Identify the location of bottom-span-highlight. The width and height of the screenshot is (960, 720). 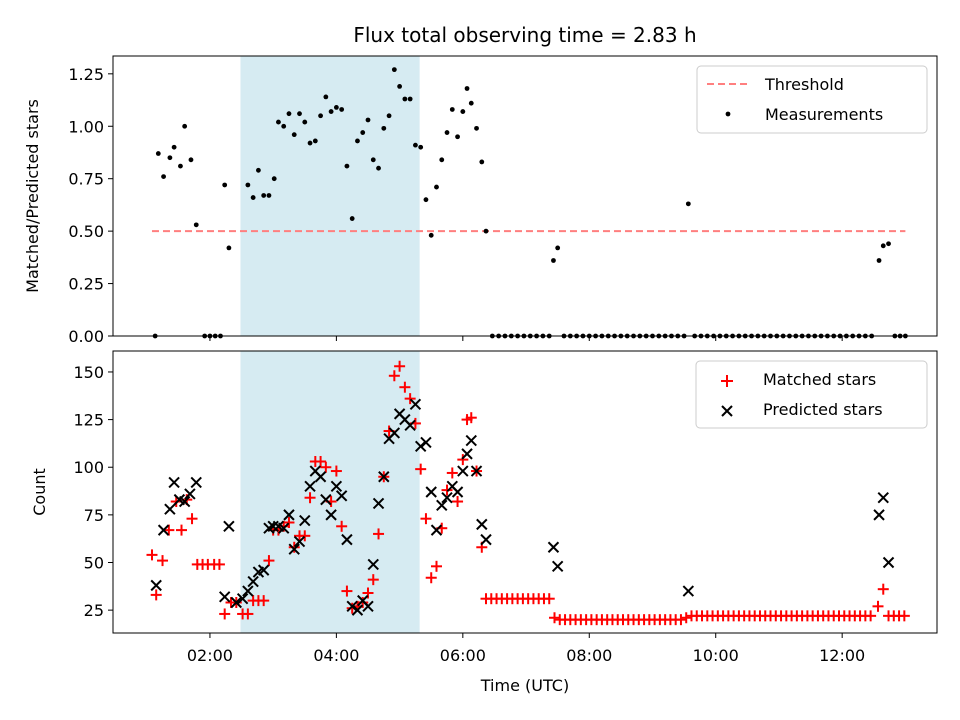
(330, 492).